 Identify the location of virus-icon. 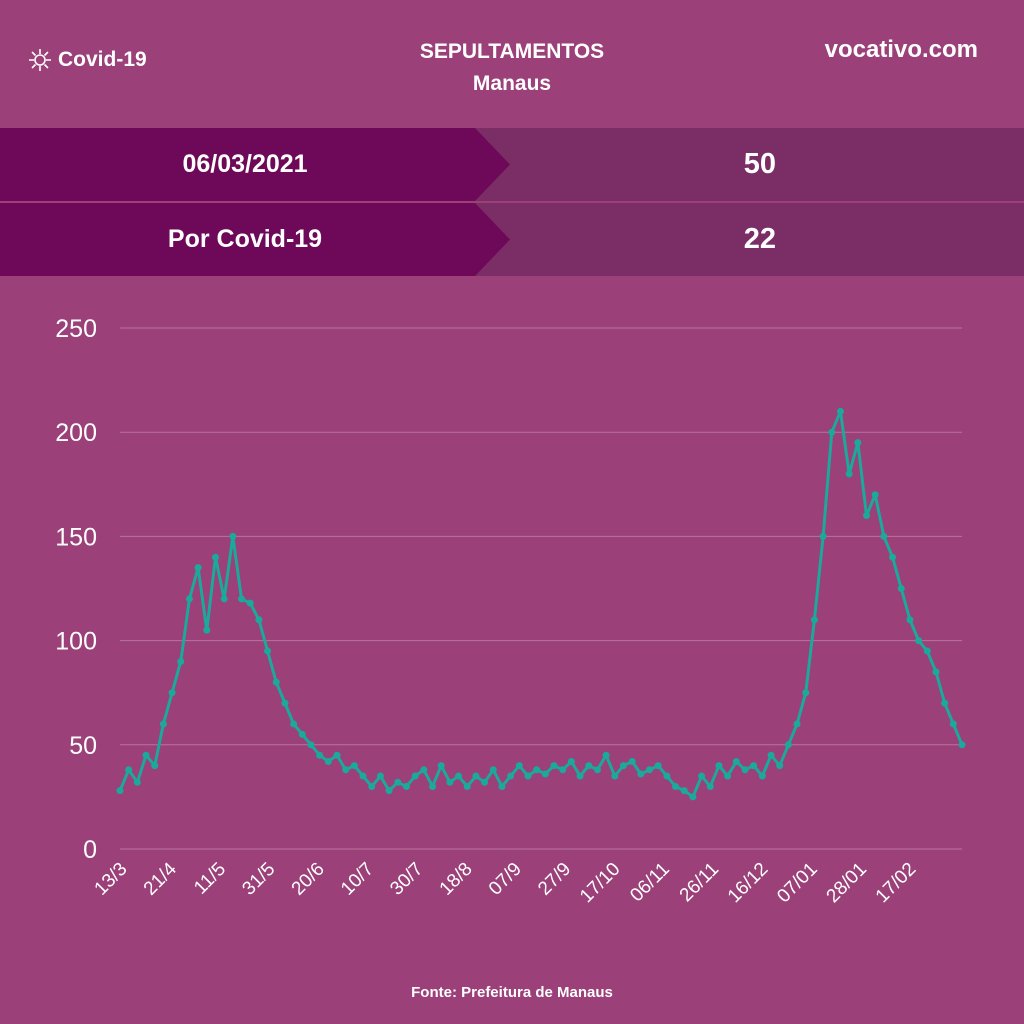
(40, 60).